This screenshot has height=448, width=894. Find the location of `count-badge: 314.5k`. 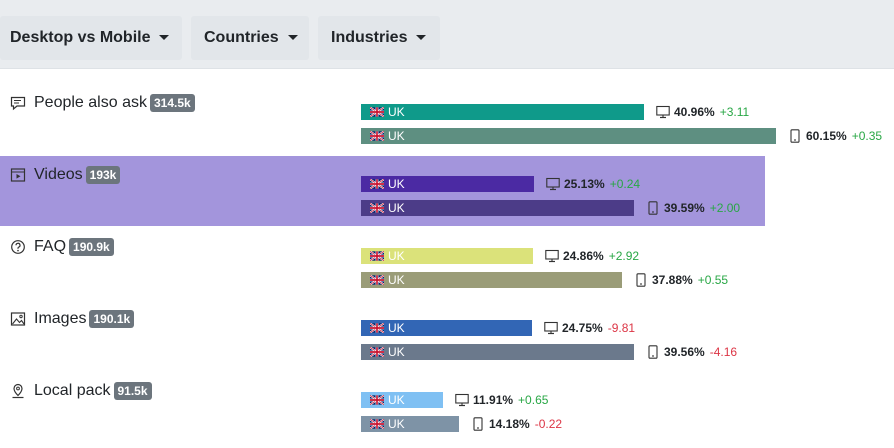

count-badge: 314.5k is located at coordinates (172, 103).